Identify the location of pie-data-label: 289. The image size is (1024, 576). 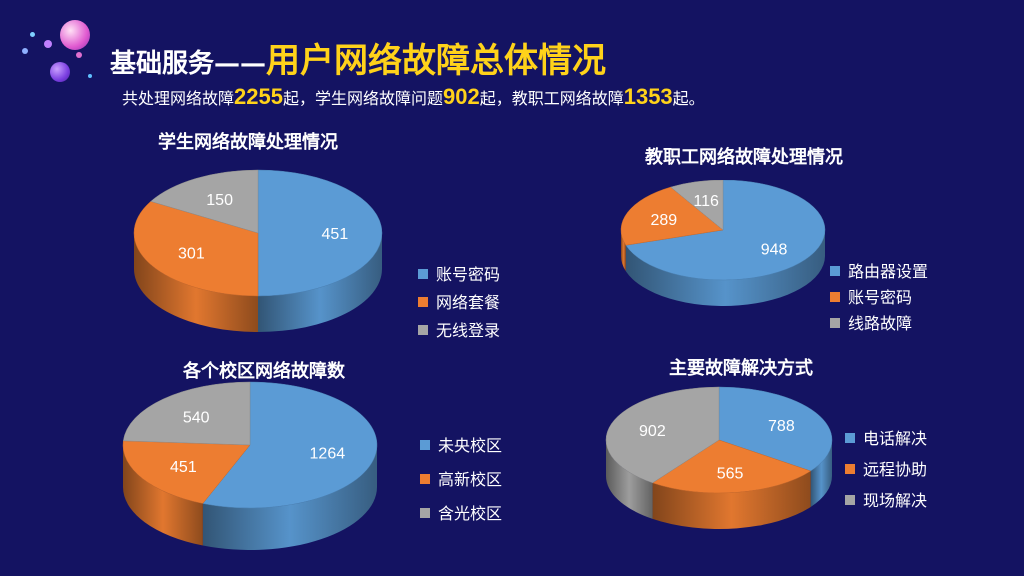
(663, 220).